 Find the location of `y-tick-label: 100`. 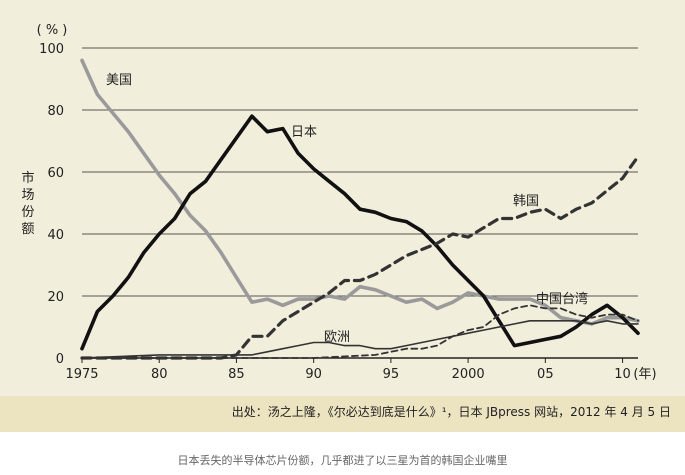

y-tick-label: 100 is located at coordinates (51, 49).